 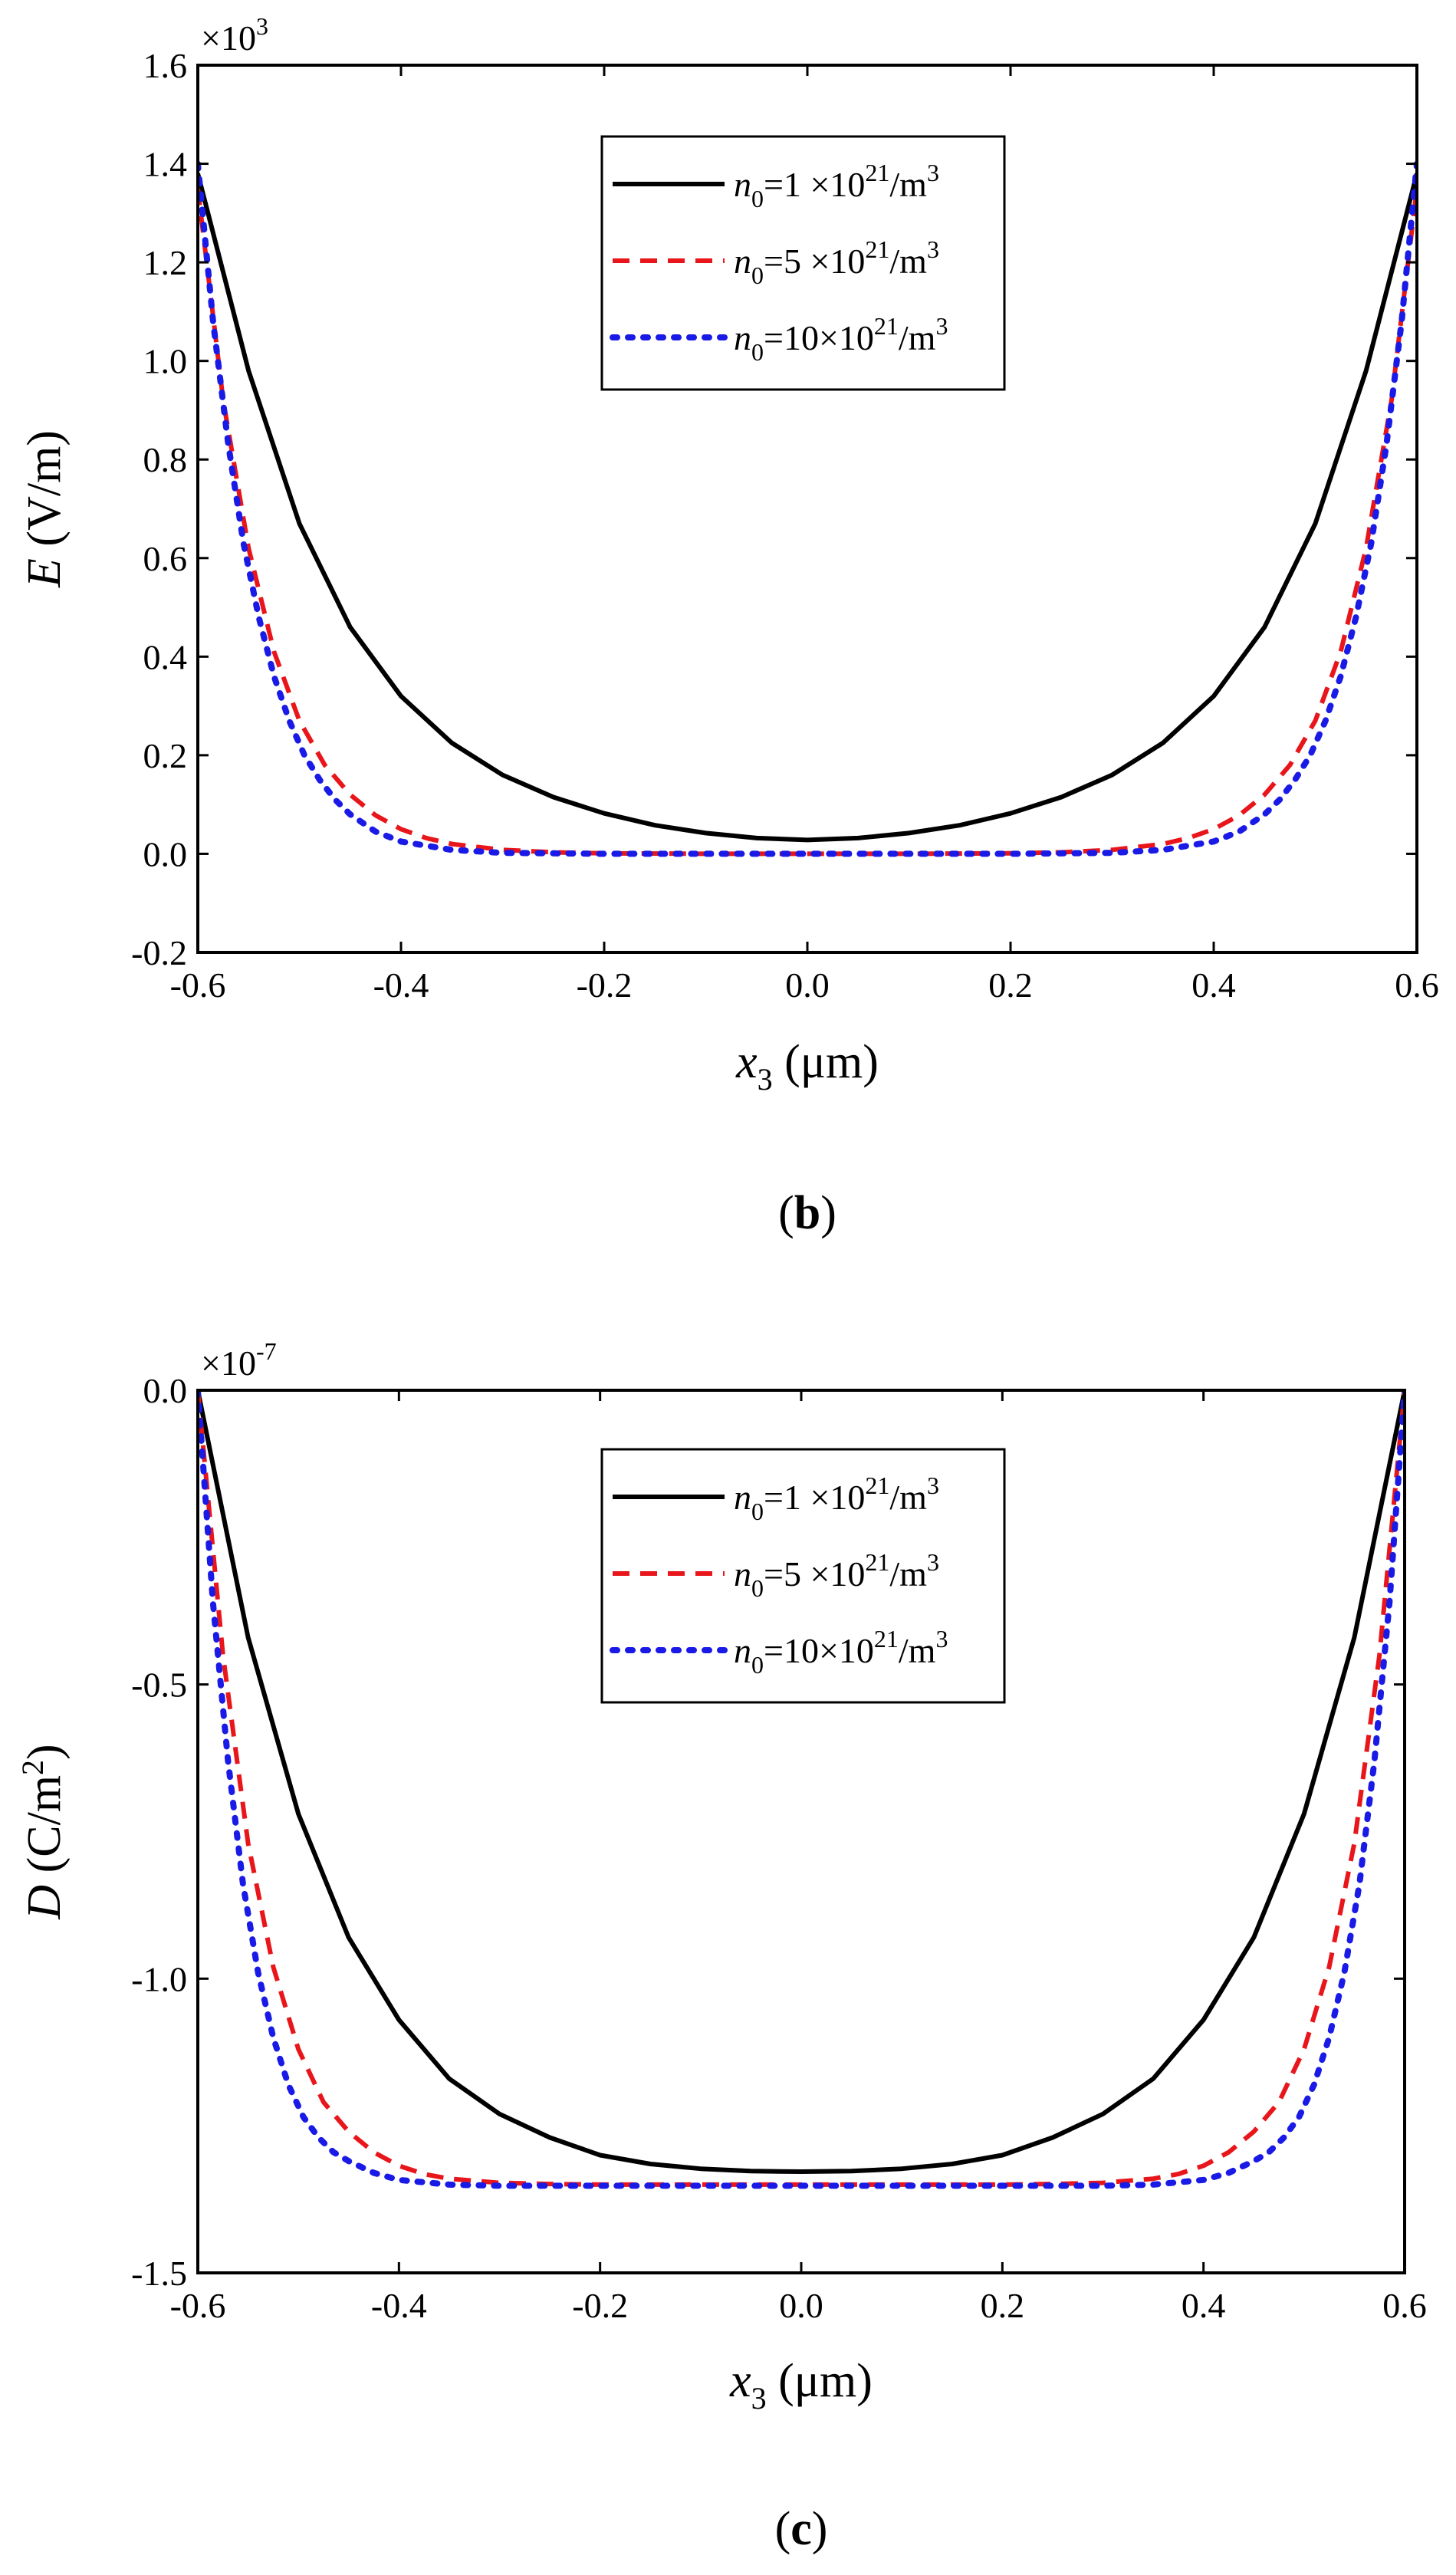 I want to click on y-axis-label: D (C/m2), so click(x=43, y=1832).